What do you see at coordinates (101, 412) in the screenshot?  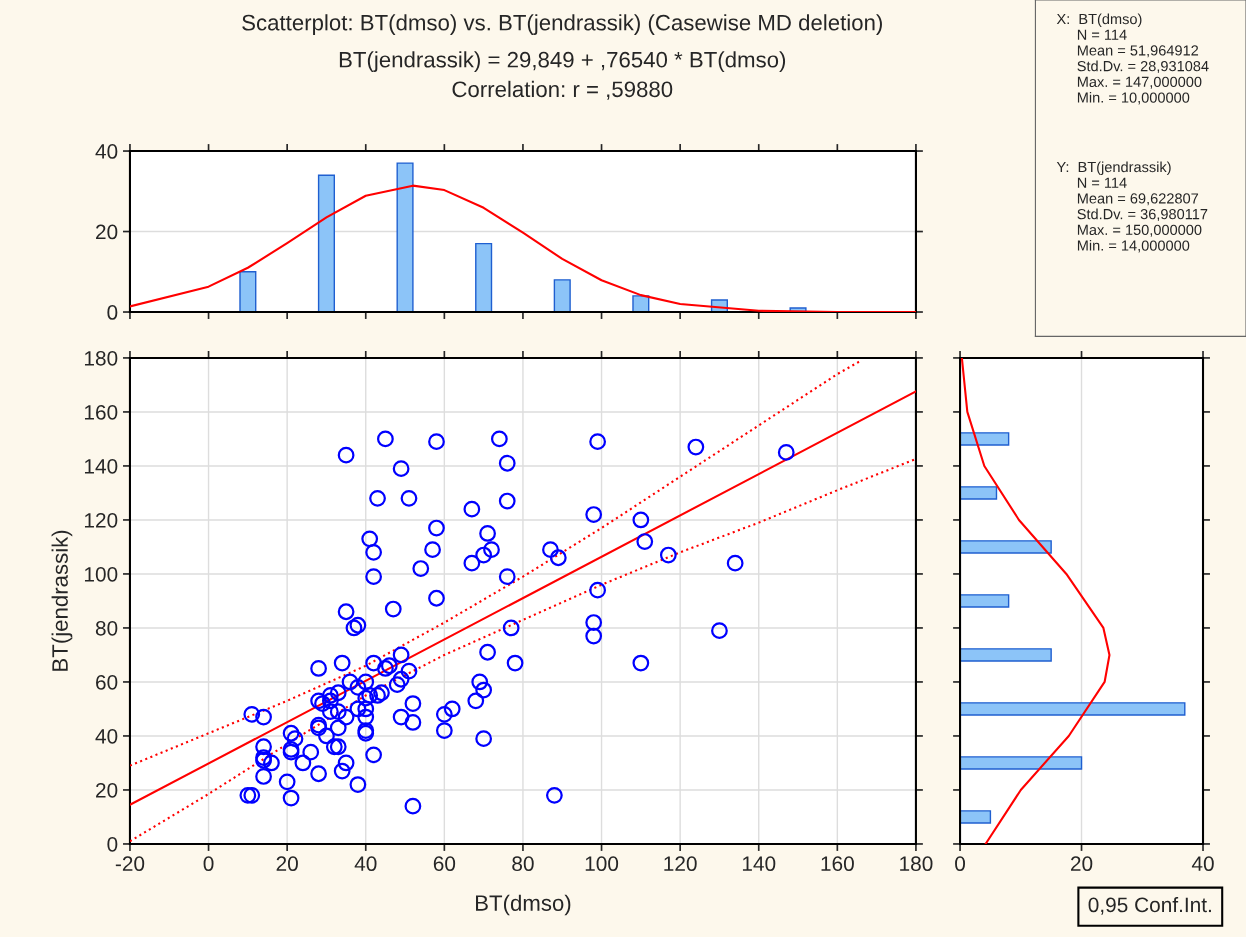 I see `y-tick-label: 160` at bounding box center [101, 412].